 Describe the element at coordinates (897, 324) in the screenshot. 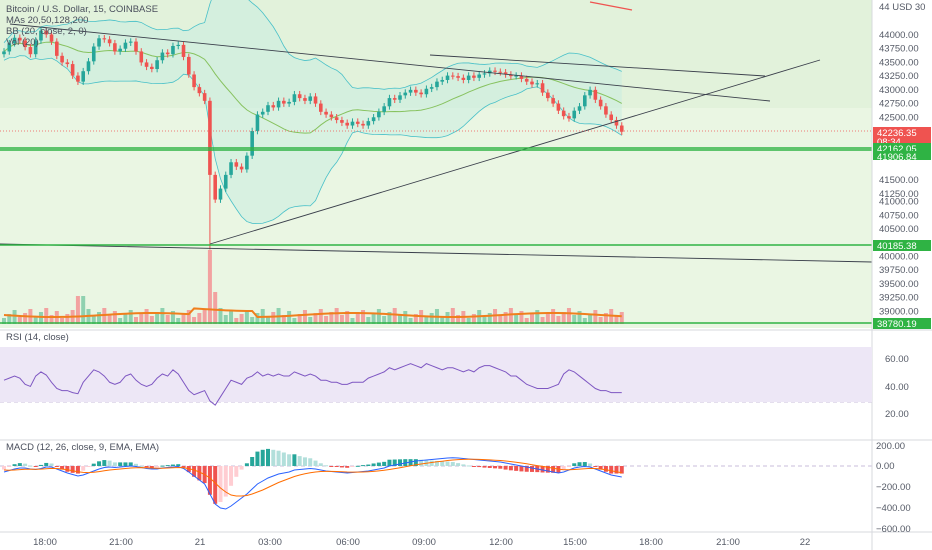

I see `level4-tag-text: 38780.19` at that location.